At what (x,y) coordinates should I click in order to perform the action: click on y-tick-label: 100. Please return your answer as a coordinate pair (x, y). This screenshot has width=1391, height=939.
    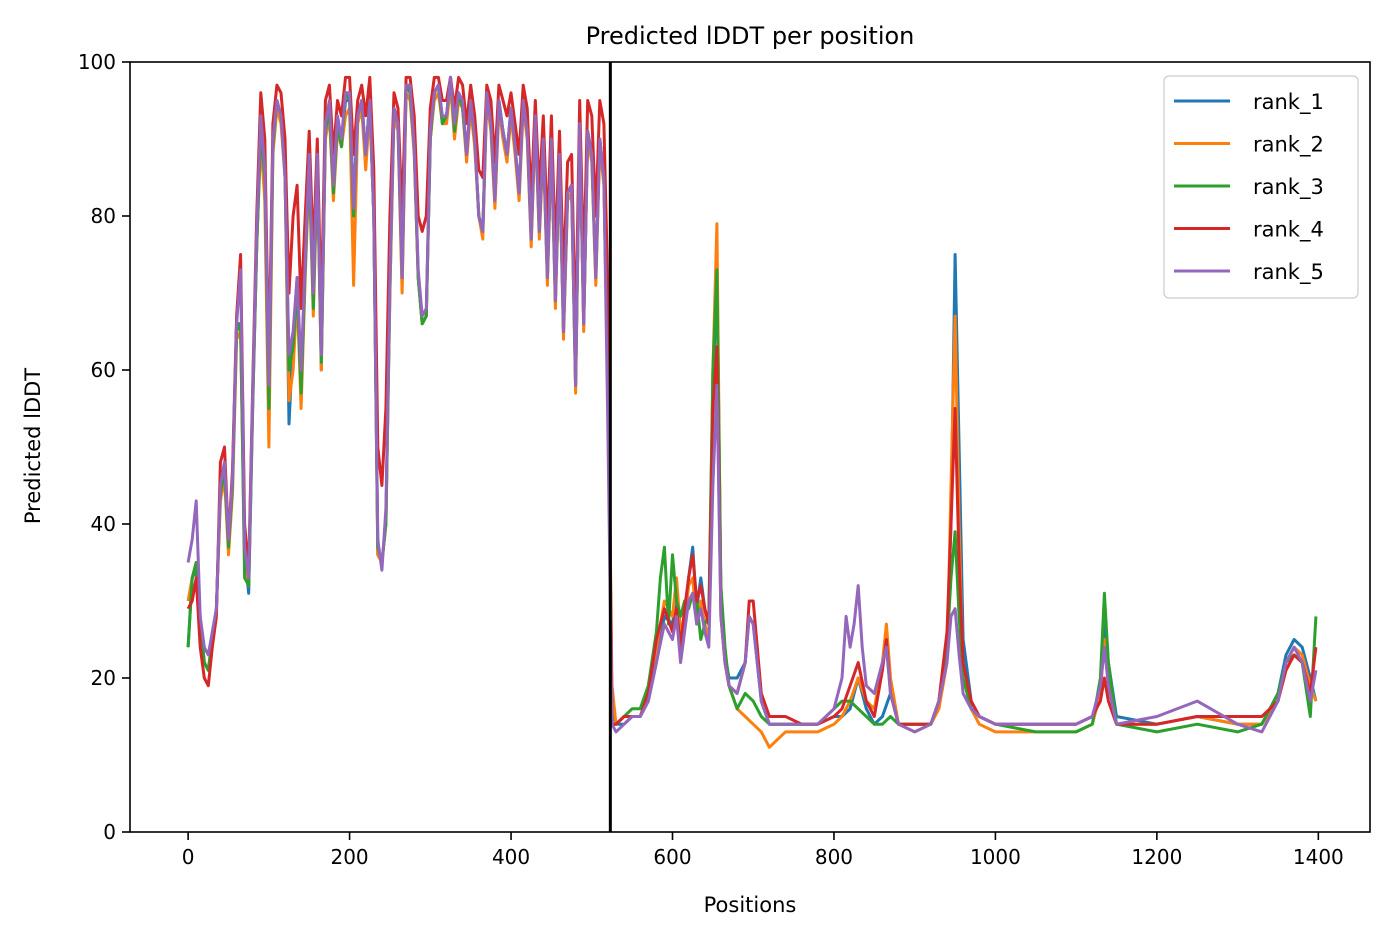
    Looking at the image, I should click on (97, 62).